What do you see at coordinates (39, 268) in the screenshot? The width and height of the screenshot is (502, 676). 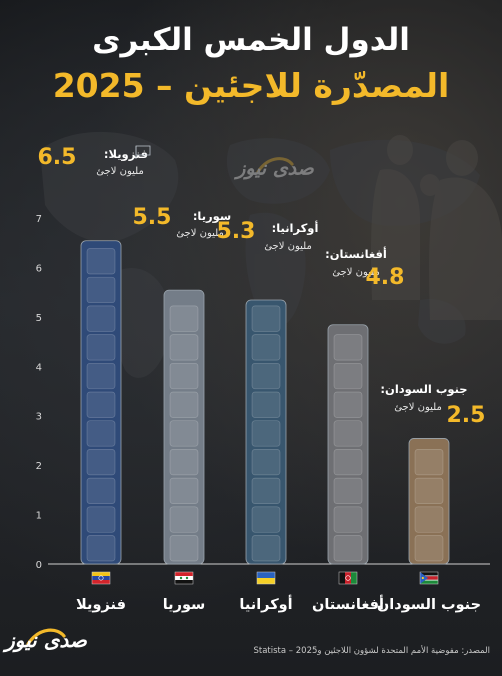 I see `y-tick-label: 6` at bounding box center [39, 268].